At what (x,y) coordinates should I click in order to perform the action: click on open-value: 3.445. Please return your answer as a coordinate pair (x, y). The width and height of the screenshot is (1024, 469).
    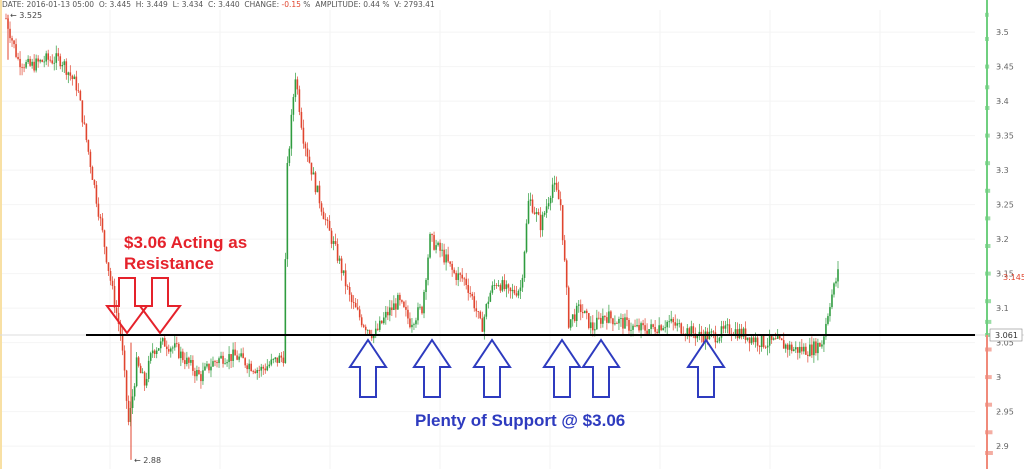
    Looking at the image, I should click on (120, 4).